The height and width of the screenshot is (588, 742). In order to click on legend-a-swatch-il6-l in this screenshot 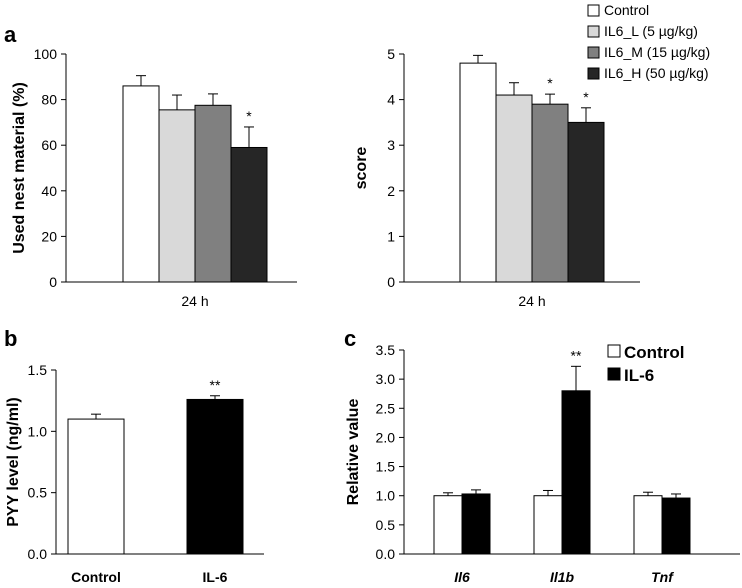, I will do `click(593, 31)`.